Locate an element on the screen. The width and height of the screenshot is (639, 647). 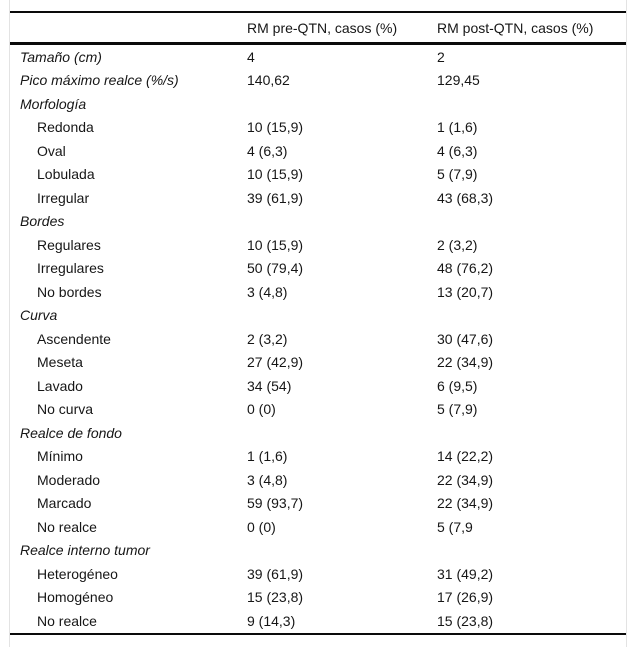
table-row: Realce interno tumor is located at coordinates (318, 551).